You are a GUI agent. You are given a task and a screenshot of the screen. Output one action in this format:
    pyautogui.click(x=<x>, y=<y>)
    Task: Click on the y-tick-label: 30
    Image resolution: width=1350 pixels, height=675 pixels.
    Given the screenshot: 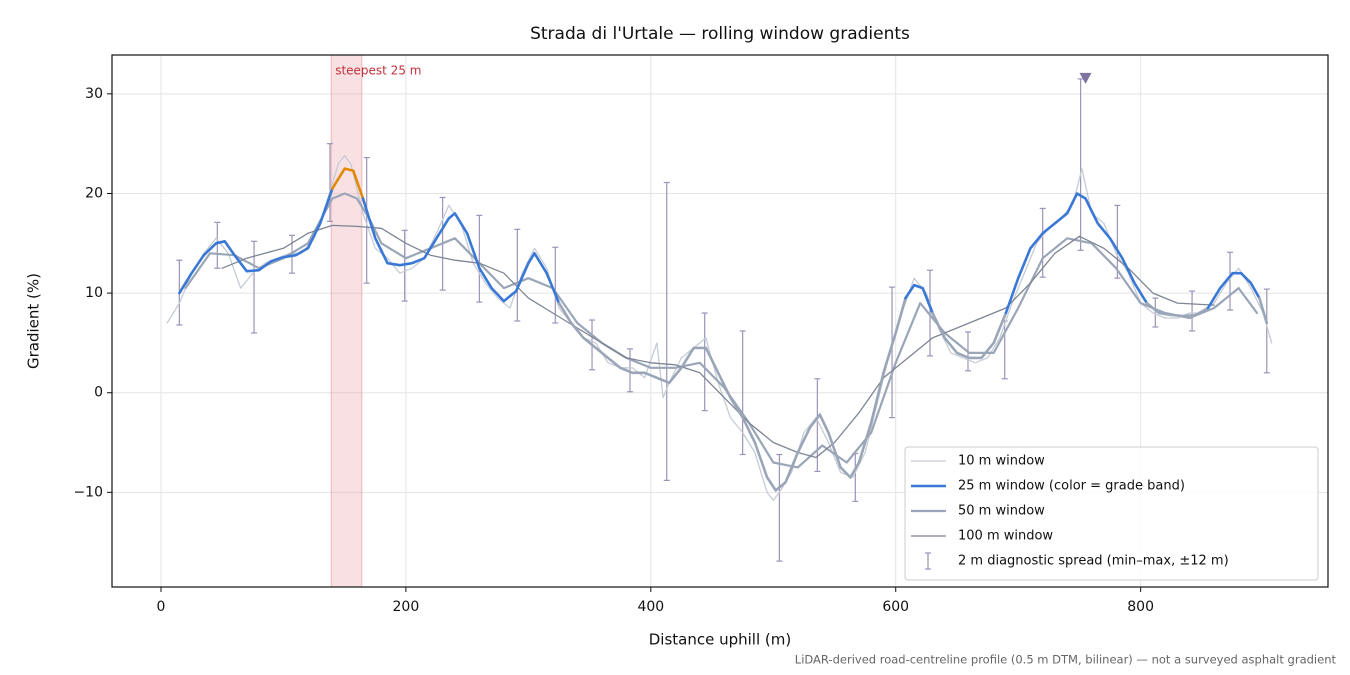 What is the action you would take?
    pyautogui.click(x=94, y=94)
    